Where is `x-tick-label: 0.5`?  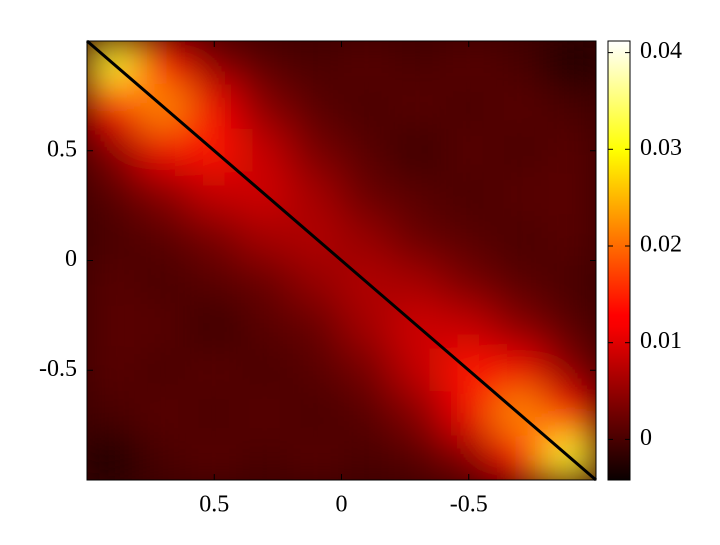
x-tick-label: 0.5 is located at coordinates (214, 505).